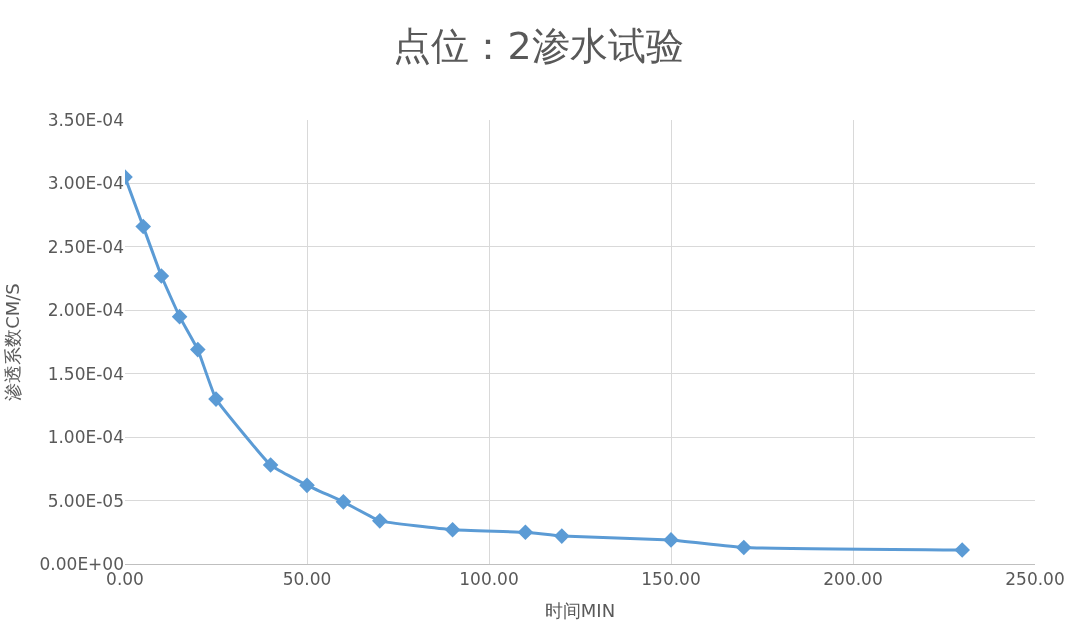  Describe the element at coordinates (853, 579) in the screenshot. I see `x-tick-label: 200.00` at that location.